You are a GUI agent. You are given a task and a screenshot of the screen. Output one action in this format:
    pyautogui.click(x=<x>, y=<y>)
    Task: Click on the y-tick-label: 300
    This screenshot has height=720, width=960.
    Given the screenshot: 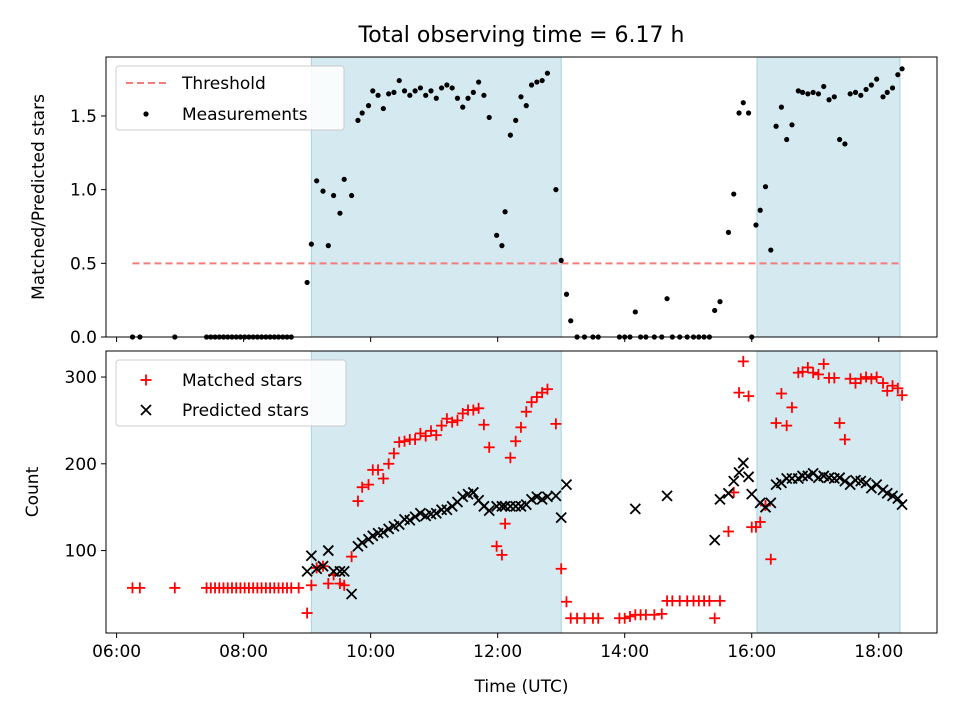 What is the action you would take?
    pyautogui.click(x=81, y=378)
    